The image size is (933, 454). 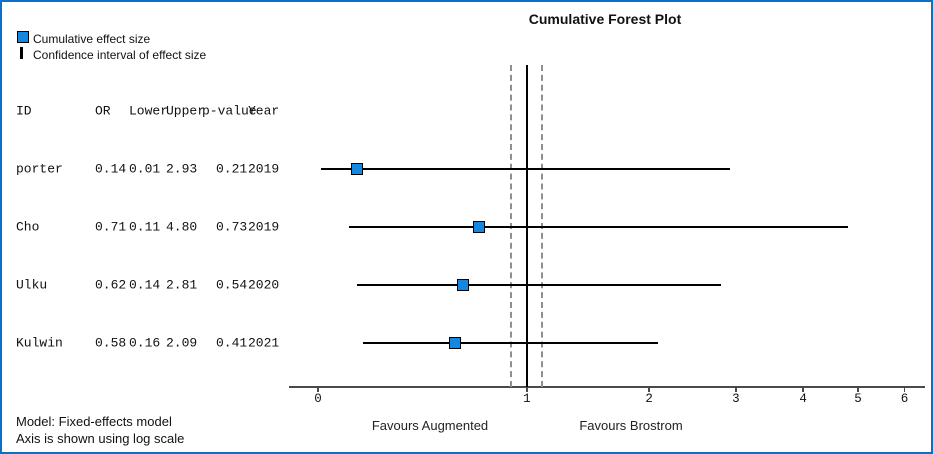 I want to click on table-cell-year: 2020, so click(x=264, y=285).